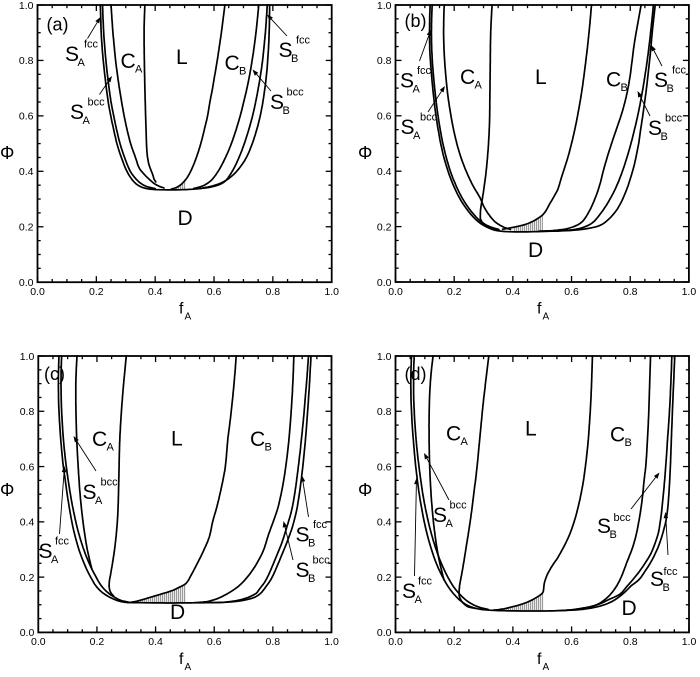  What do you see at coordinates (416, 21) in the screenshot?
I see `svg-text: (b)` at bounding box center [416, 21].